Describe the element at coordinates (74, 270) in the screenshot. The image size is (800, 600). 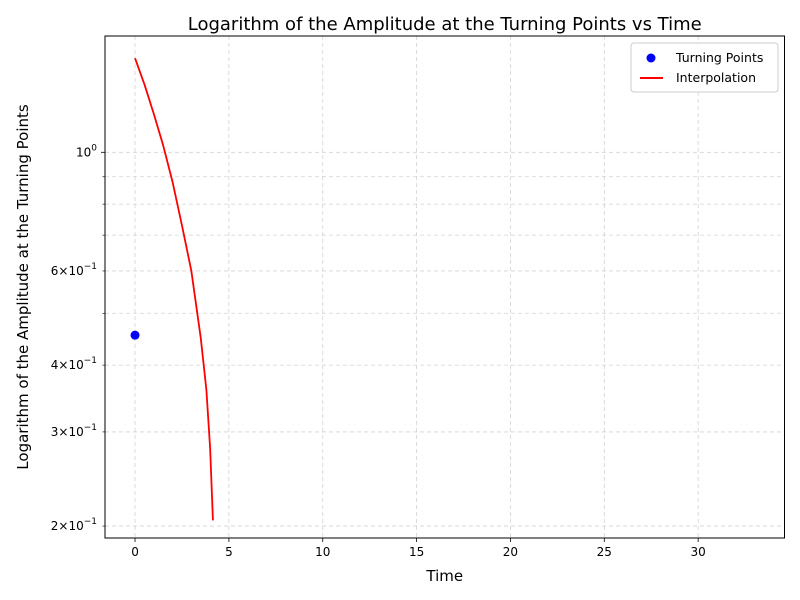
I see `y-tick-label: 6×10⁻¹` at that location.